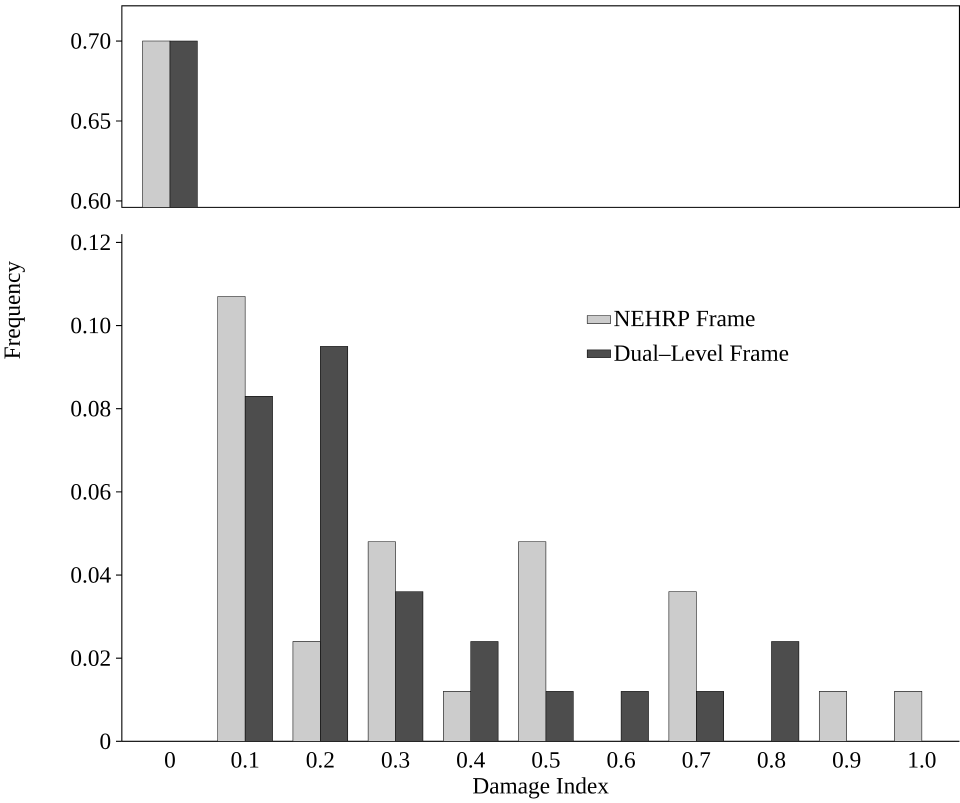 This screenshot has height=803, width=960. I want to click on y-tick-label: 0.70, so click(90, 41).